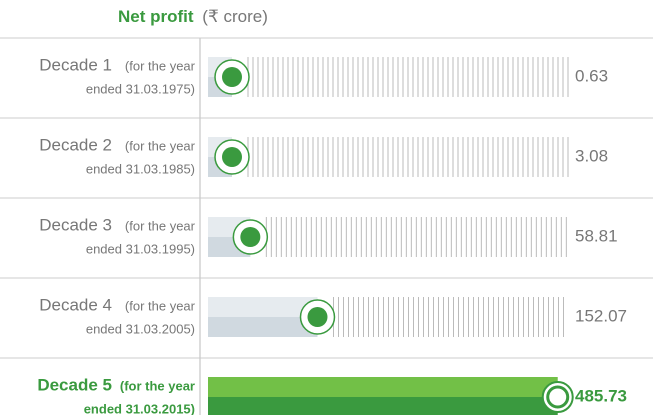 The height and width of the screenshot is (420, 653). Describe the element at coordinates (139, 408) in the screenshot. I see `note-line: ended 31.03.2015)` at that location.